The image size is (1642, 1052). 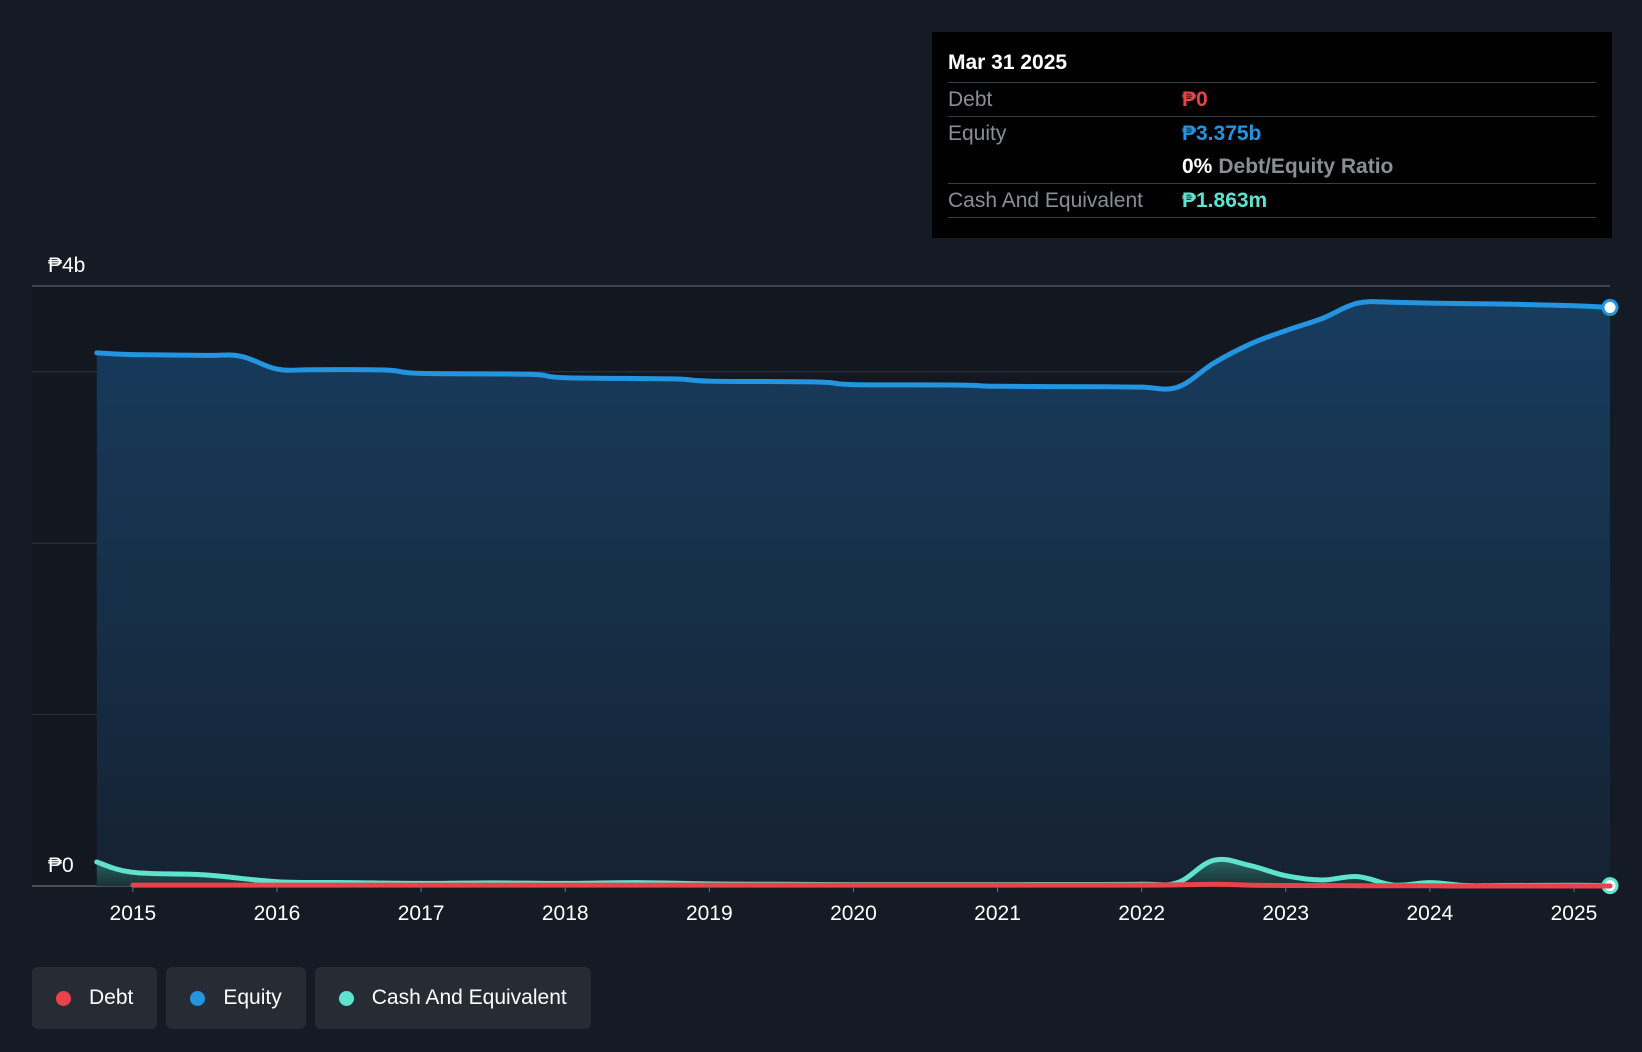 I want to click on equity-end-point, so click(x=1610, y=307).